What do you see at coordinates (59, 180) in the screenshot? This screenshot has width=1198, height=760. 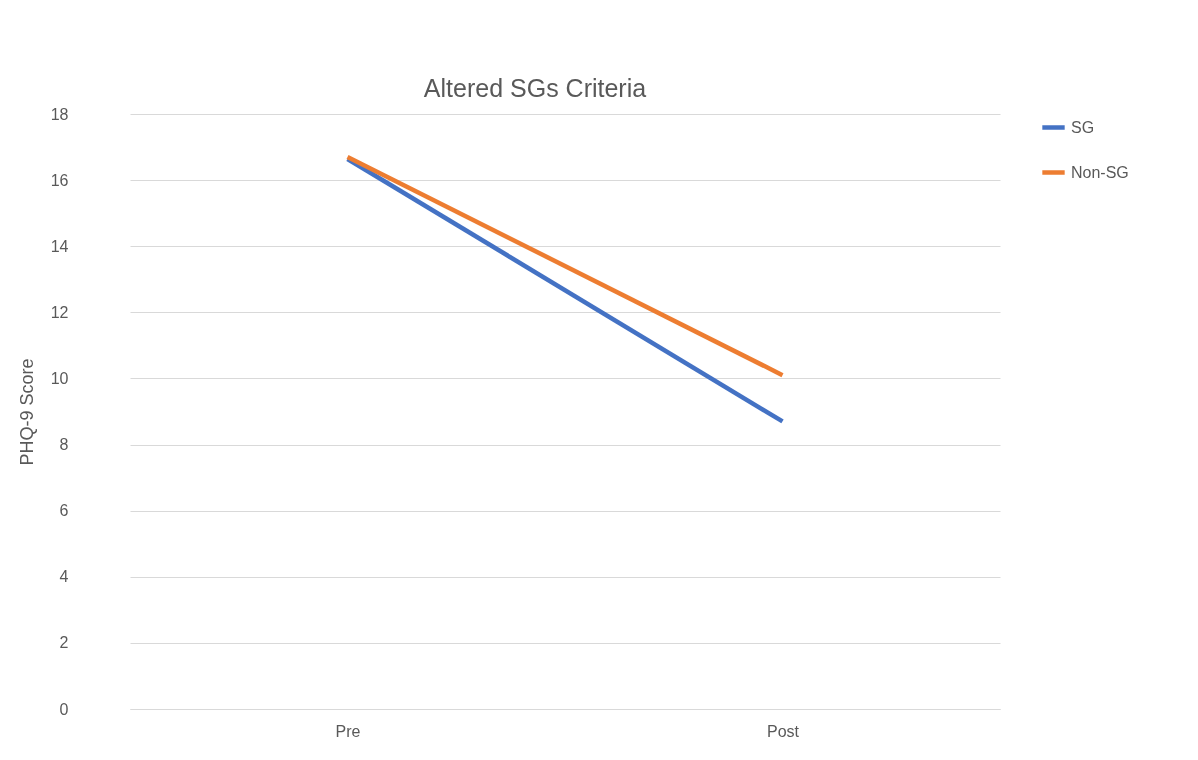 I see `y-tick-label: 16` at bounding box center [59, 180].